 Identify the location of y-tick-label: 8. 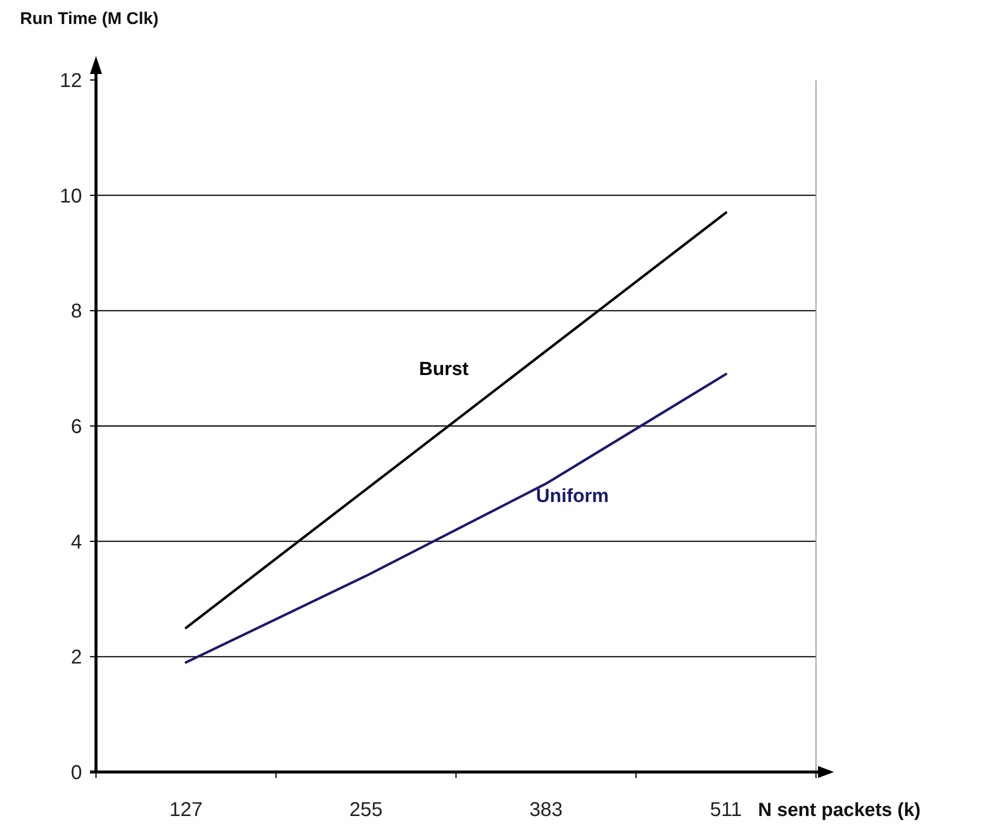
(76, 311).